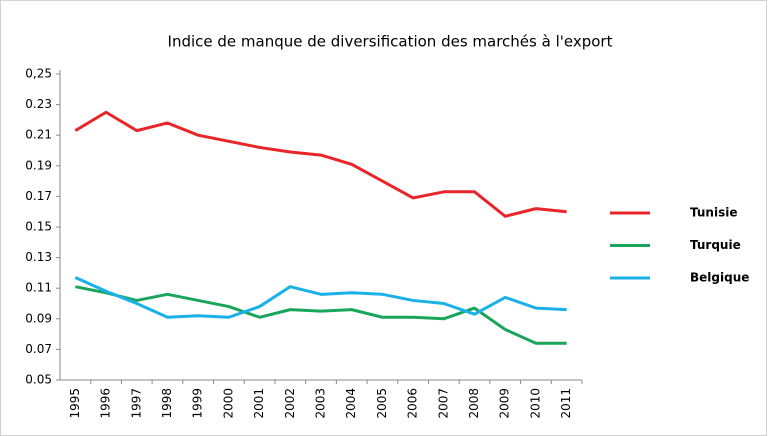 The width and height of the screenshot is (768, 436). I want to click on y-tick-label: 0.21, so click(38, 135).